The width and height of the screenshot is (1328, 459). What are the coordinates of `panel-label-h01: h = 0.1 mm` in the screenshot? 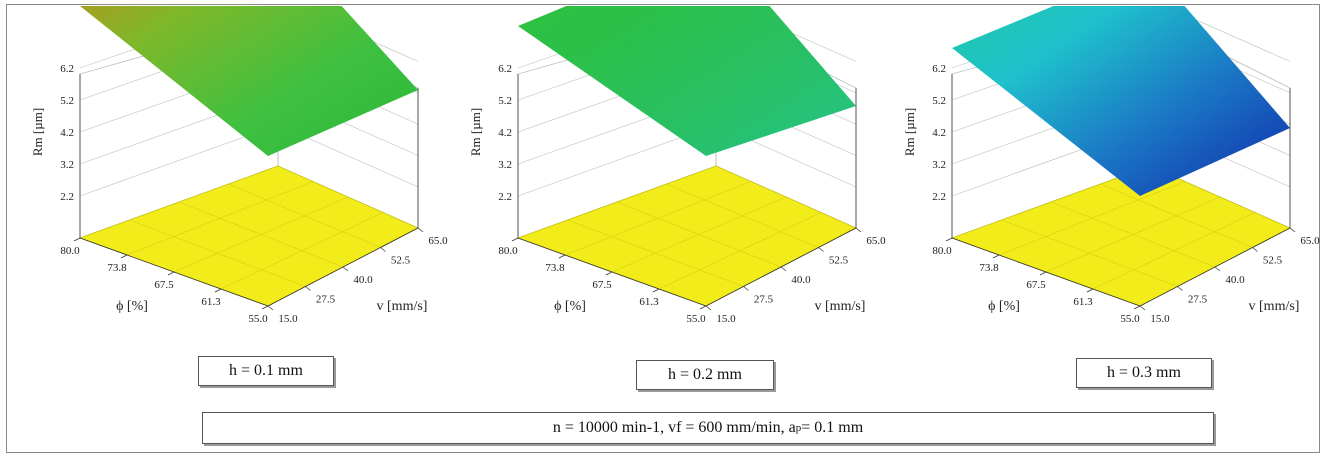 It's located at (266, 371).